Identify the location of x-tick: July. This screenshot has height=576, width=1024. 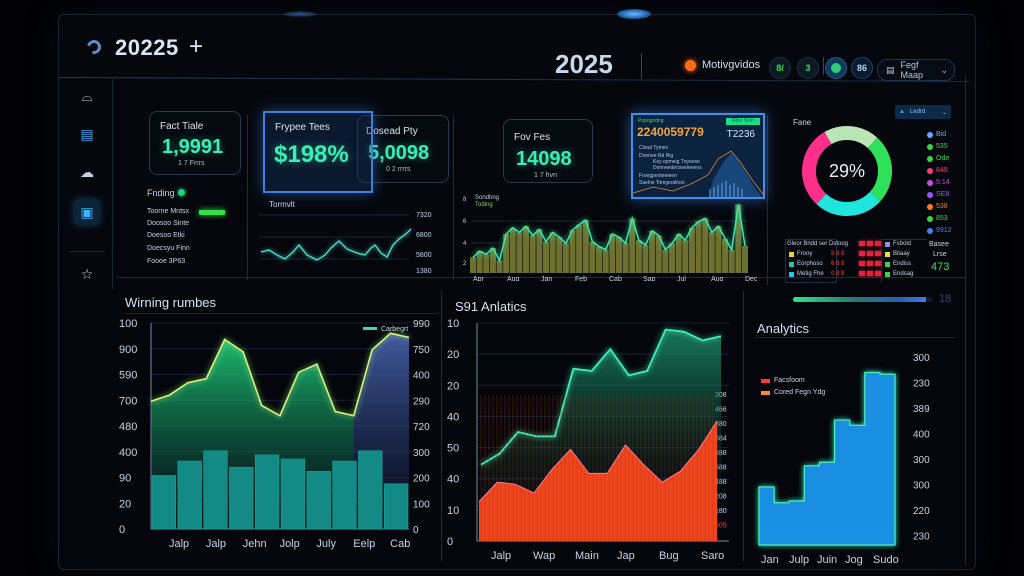
(326, 544).